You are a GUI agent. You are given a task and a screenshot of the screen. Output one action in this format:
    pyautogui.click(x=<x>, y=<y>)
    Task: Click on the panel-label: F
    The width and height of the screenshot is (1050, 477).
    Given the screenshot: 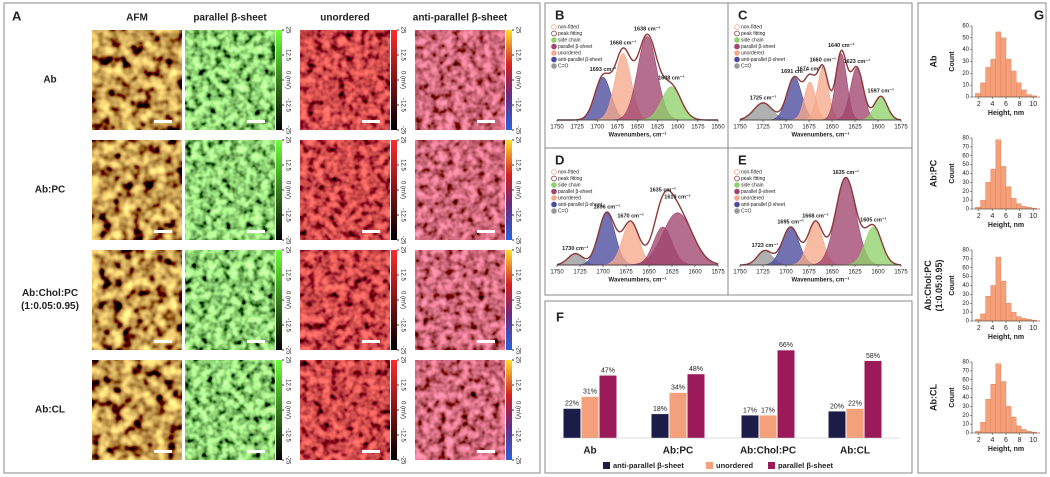 What is the action you would take?
    pyautogui.click(x=560, y=316)
    